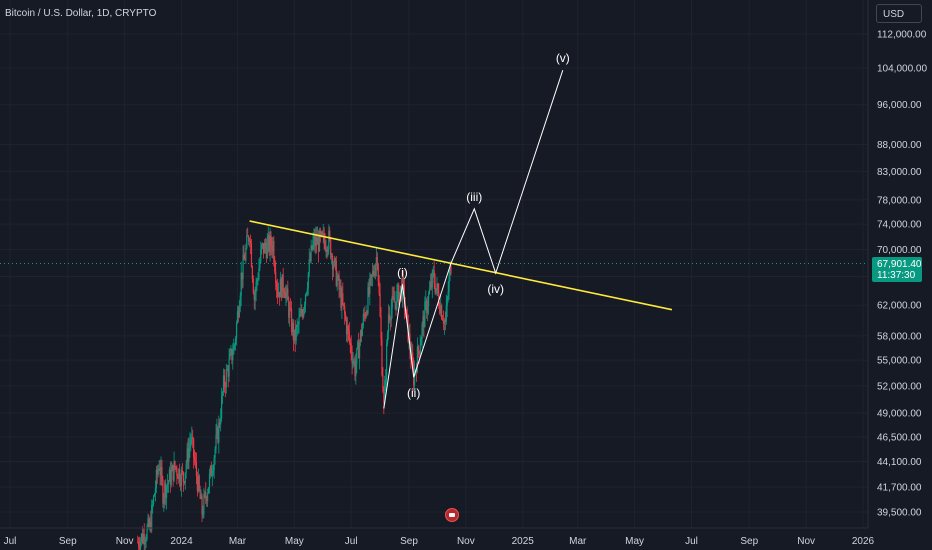 This screenshot has width=932, height=550. I want to click on wave-label: (ii), so click(413, 393).